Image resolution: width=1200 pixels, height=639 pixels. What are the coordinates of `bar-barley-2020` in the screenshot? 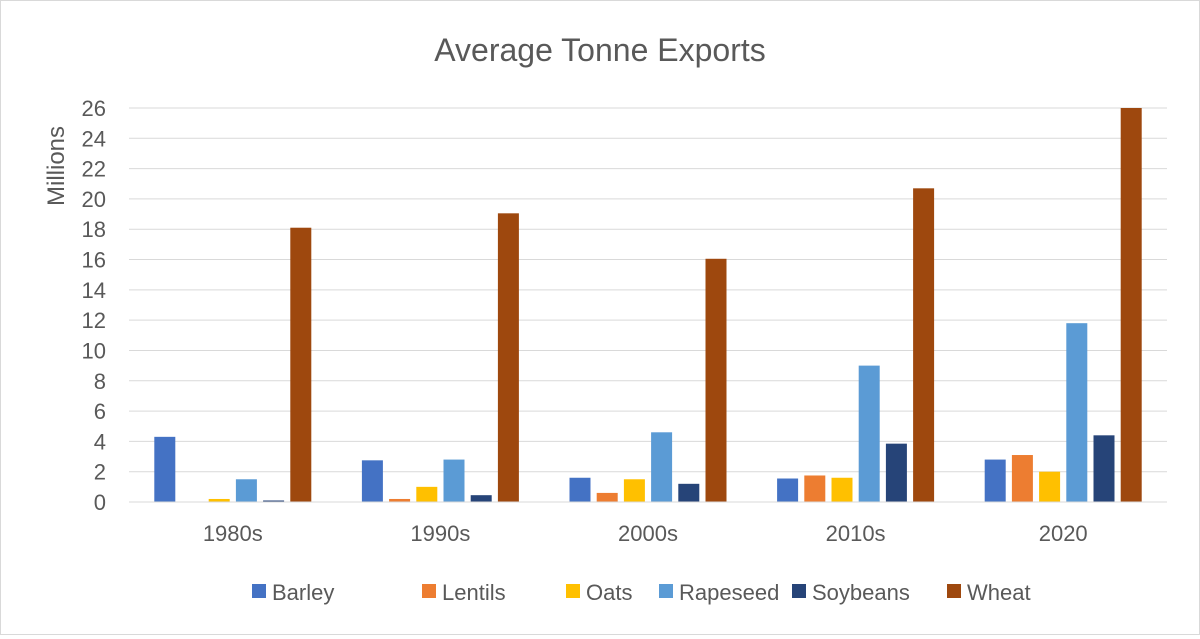 It's located at (995, 480).